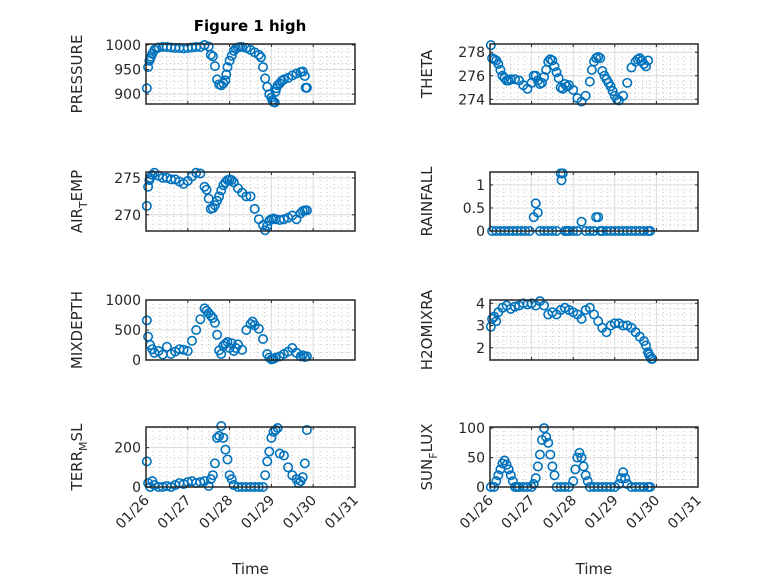 This screenshot has width=778, height=583. I want to click on y-axis-label: PRESSURE, so click(77, 74).